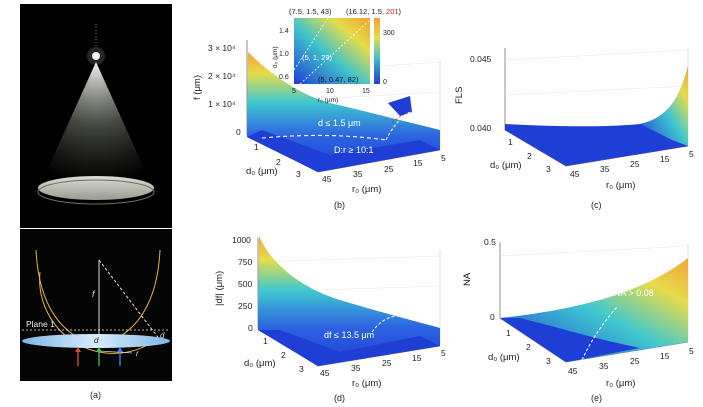  Describe the element at coordinates (575, 174) in the screenshot. I see `c-r0-tick-0: 45` at that location.